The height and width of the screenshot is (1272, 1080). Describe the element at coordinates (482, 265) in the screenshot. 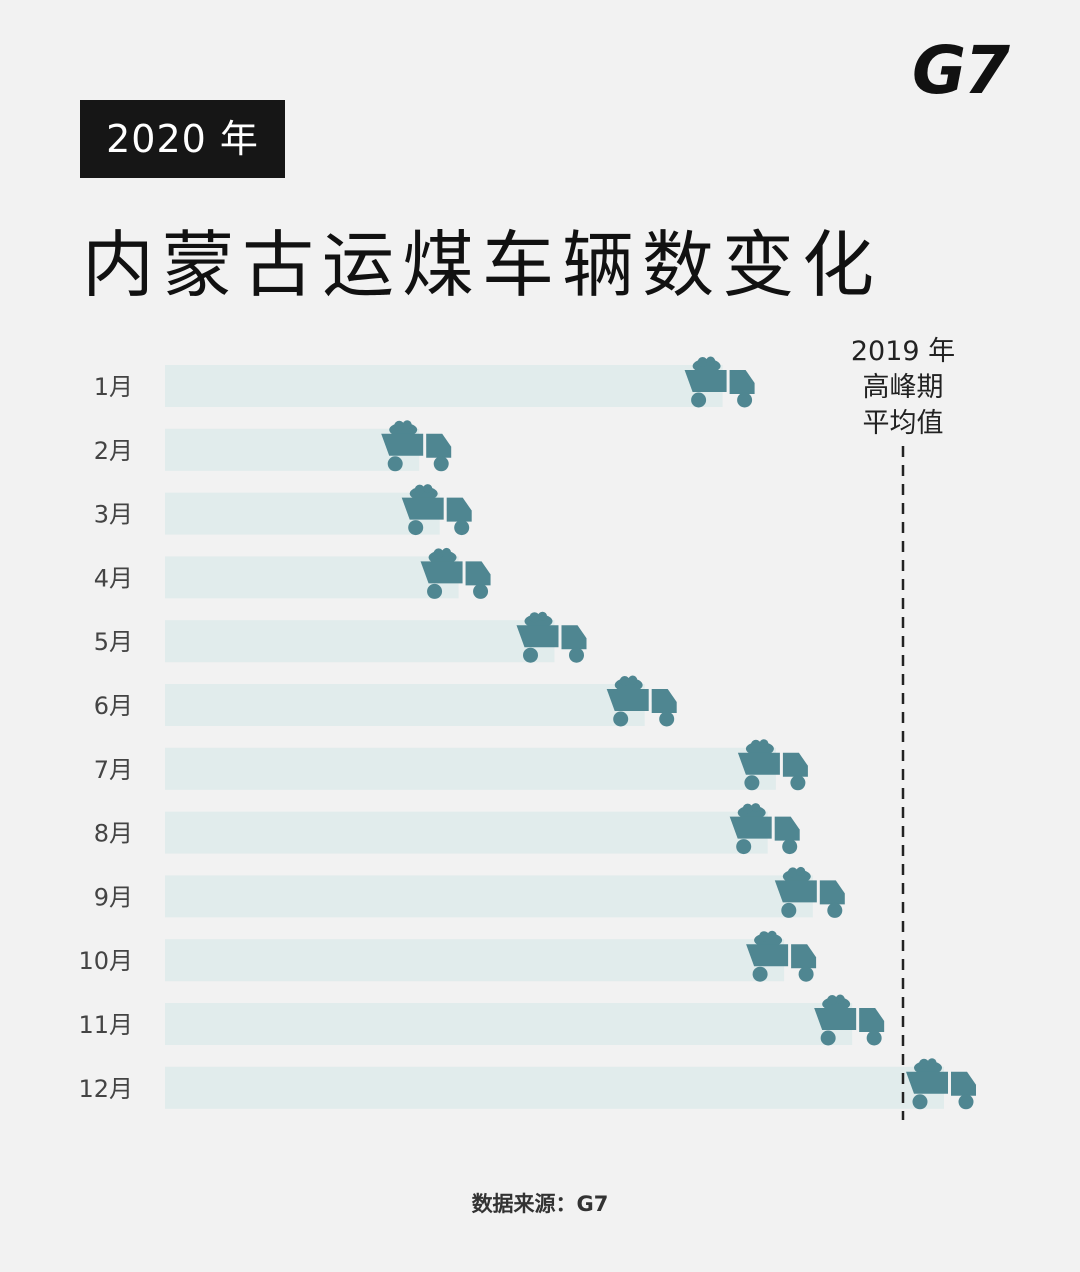

I see `chart-title: 内蒙古运煤车辆数变化` at that location.